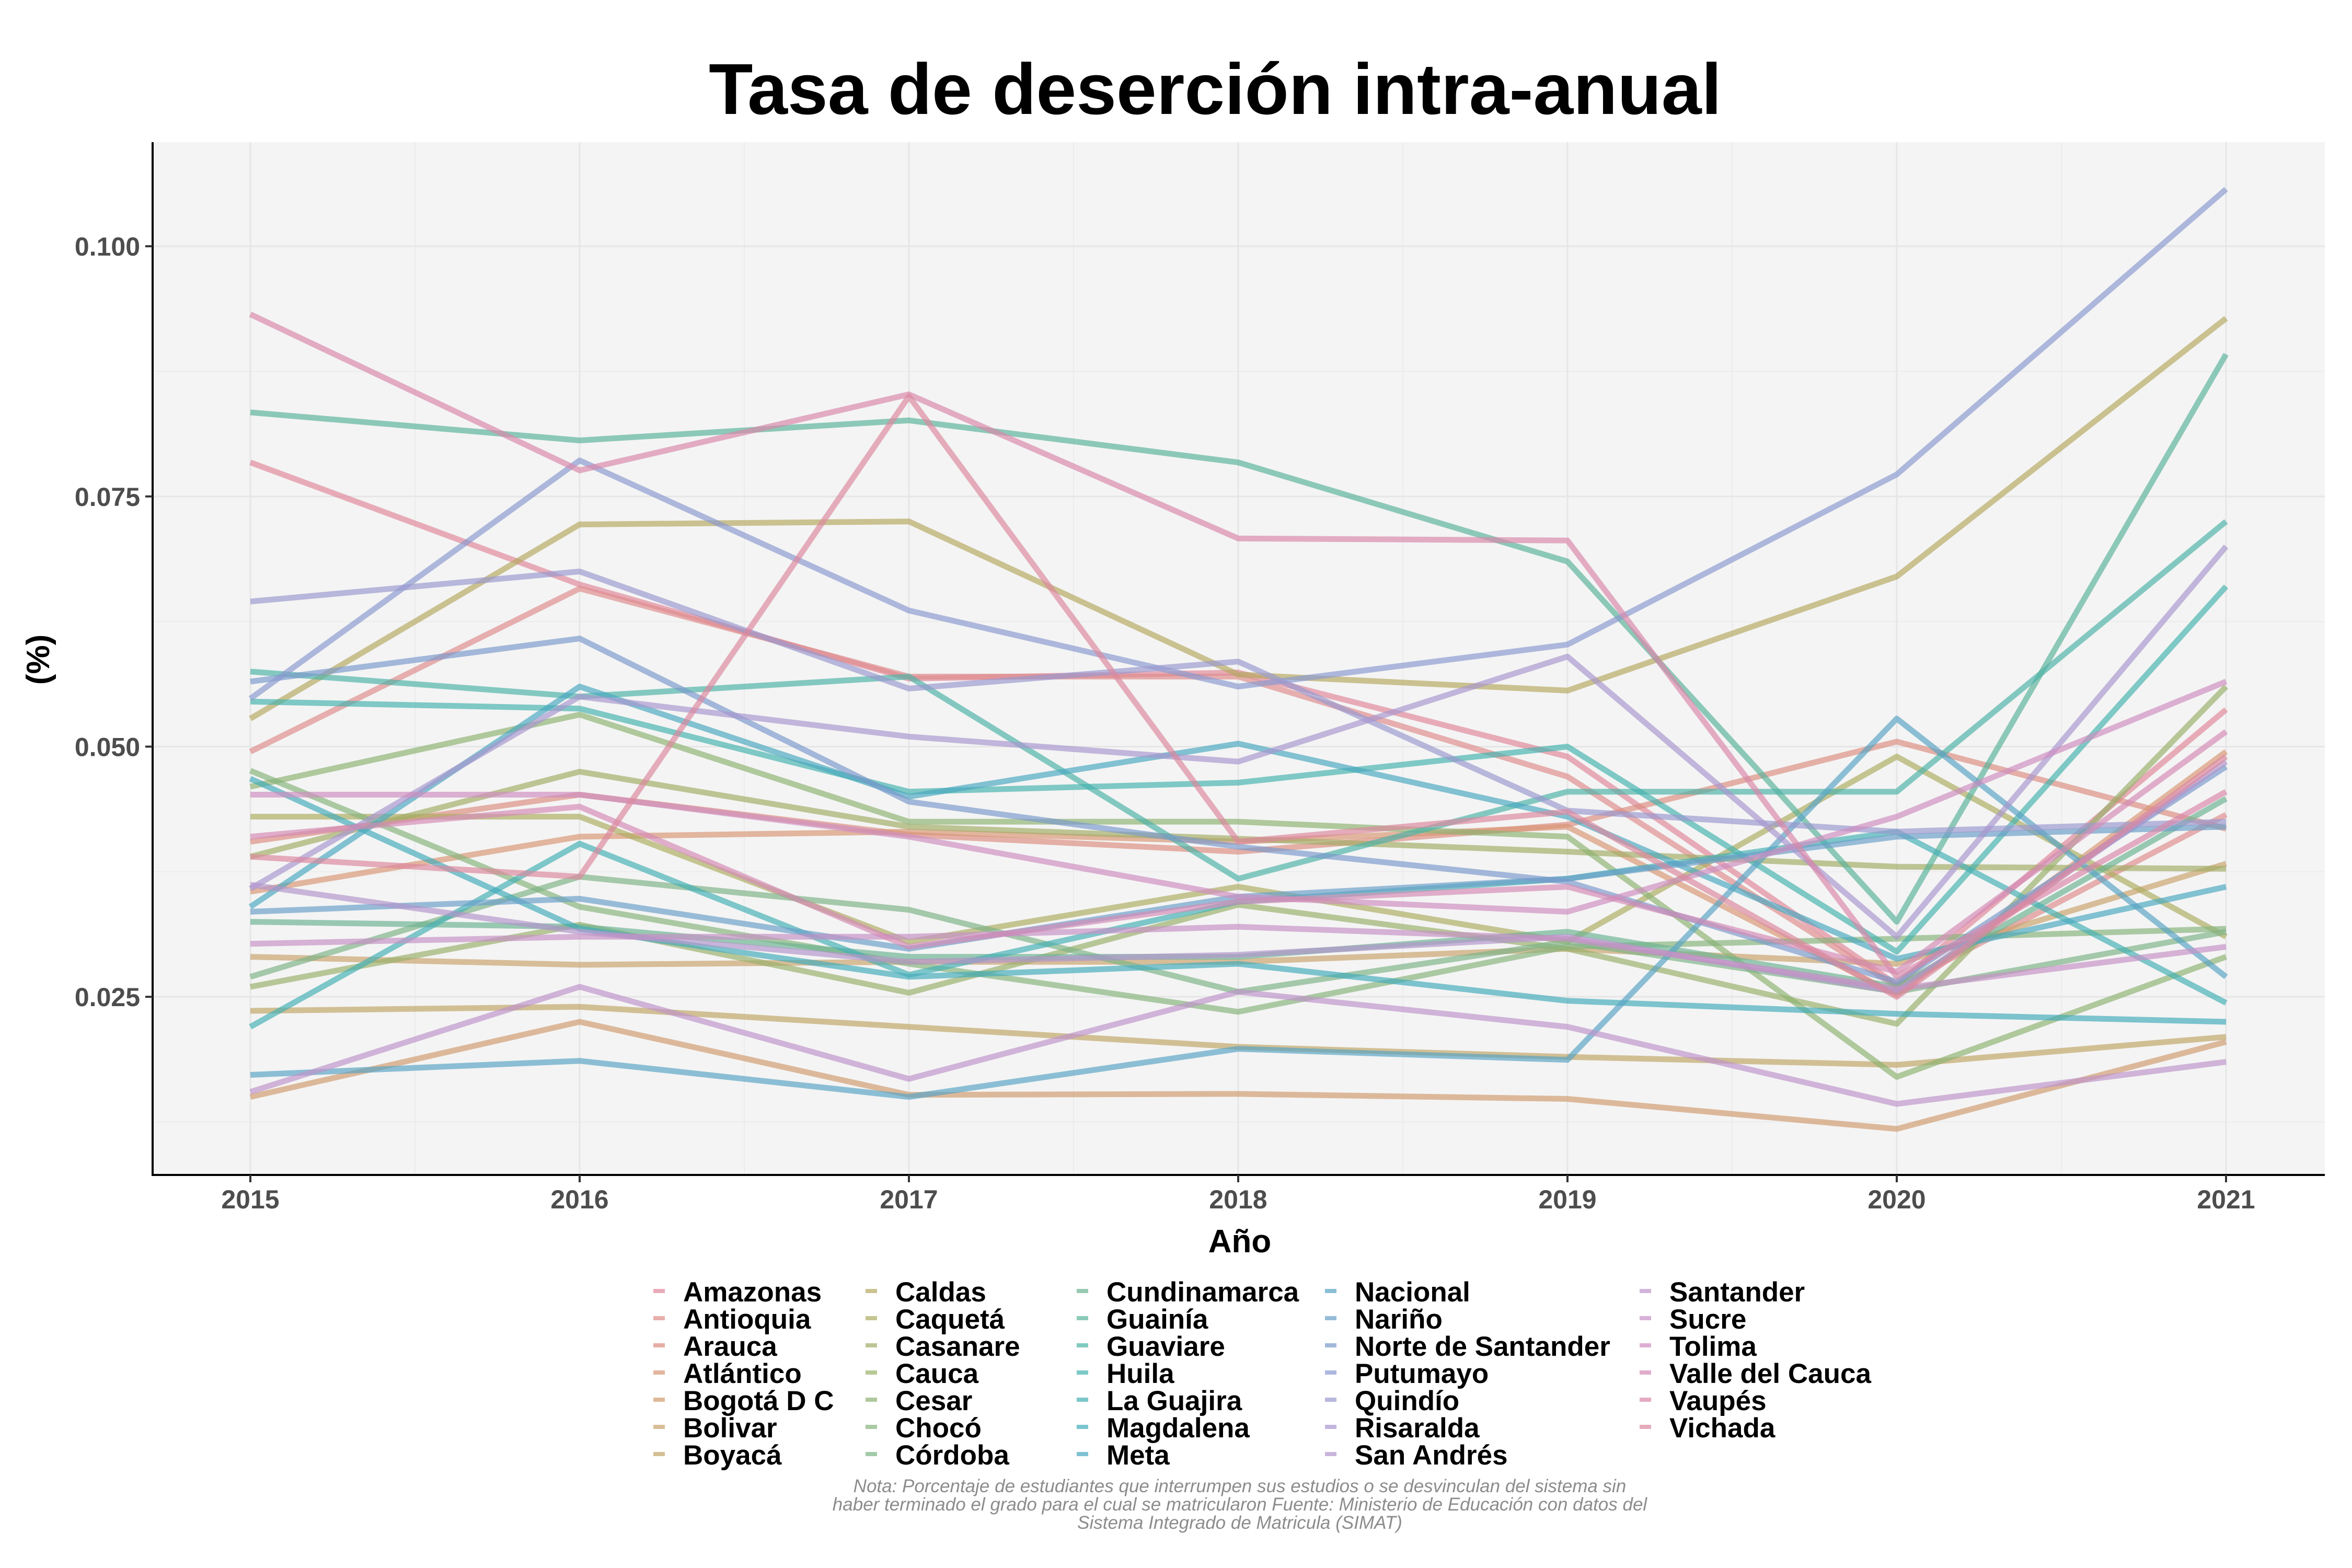  I want to click on legend-label: Santander, so click(1737, 1292).